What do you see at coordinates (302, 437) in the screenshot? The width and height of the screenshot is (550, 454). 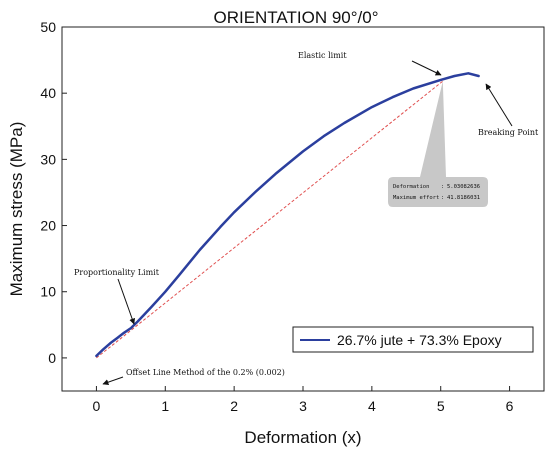 I see `x-axis-label: Deformation (x)` at bounding box center [302, 437].